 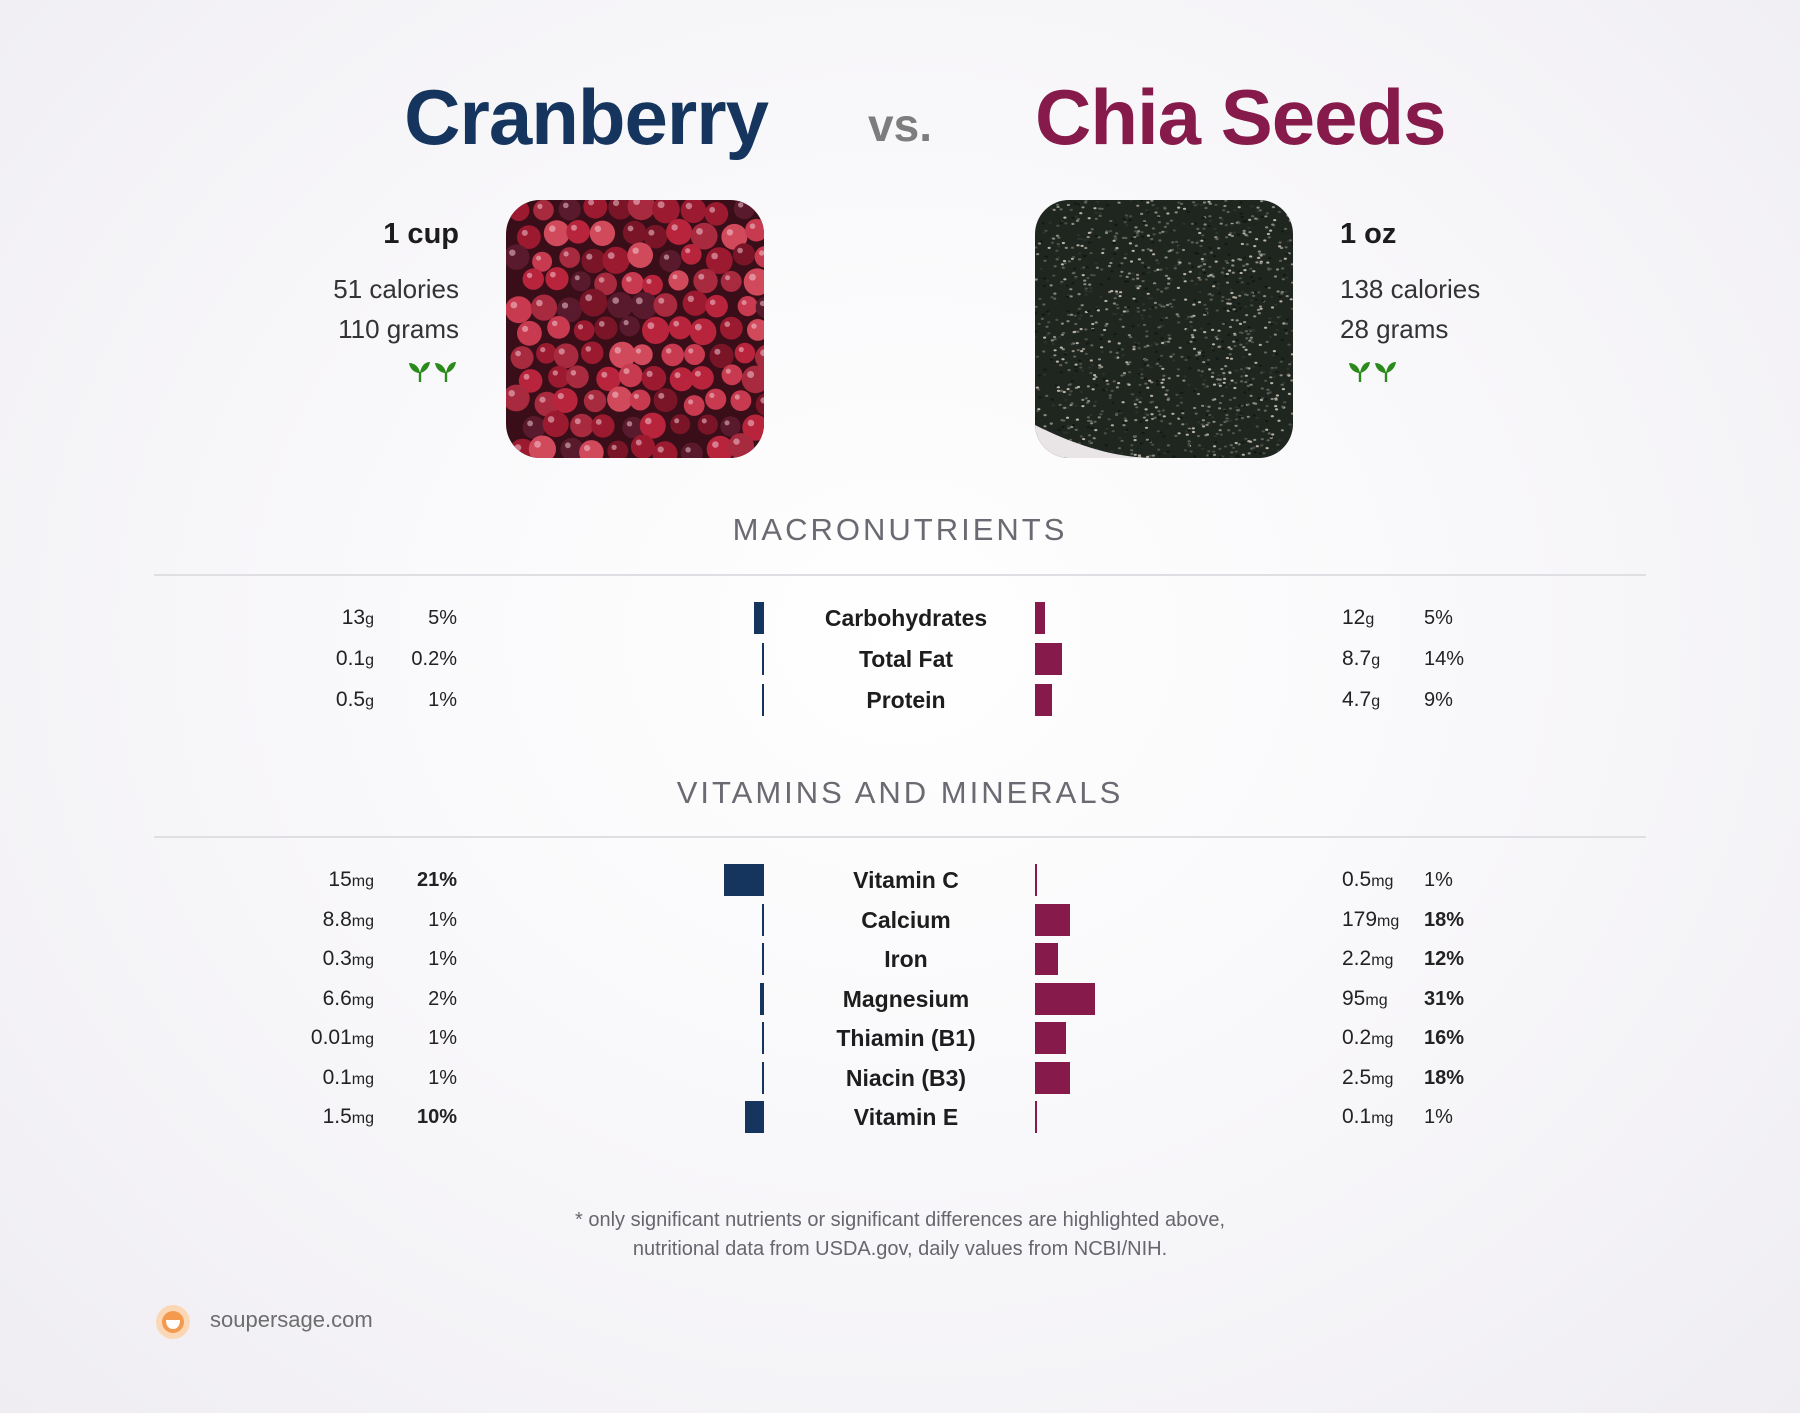 What do you see at coordinates (1373, 374) in the screenshot?
I see `vegan-sprouts-icon` at bounding box center [1373, 374].